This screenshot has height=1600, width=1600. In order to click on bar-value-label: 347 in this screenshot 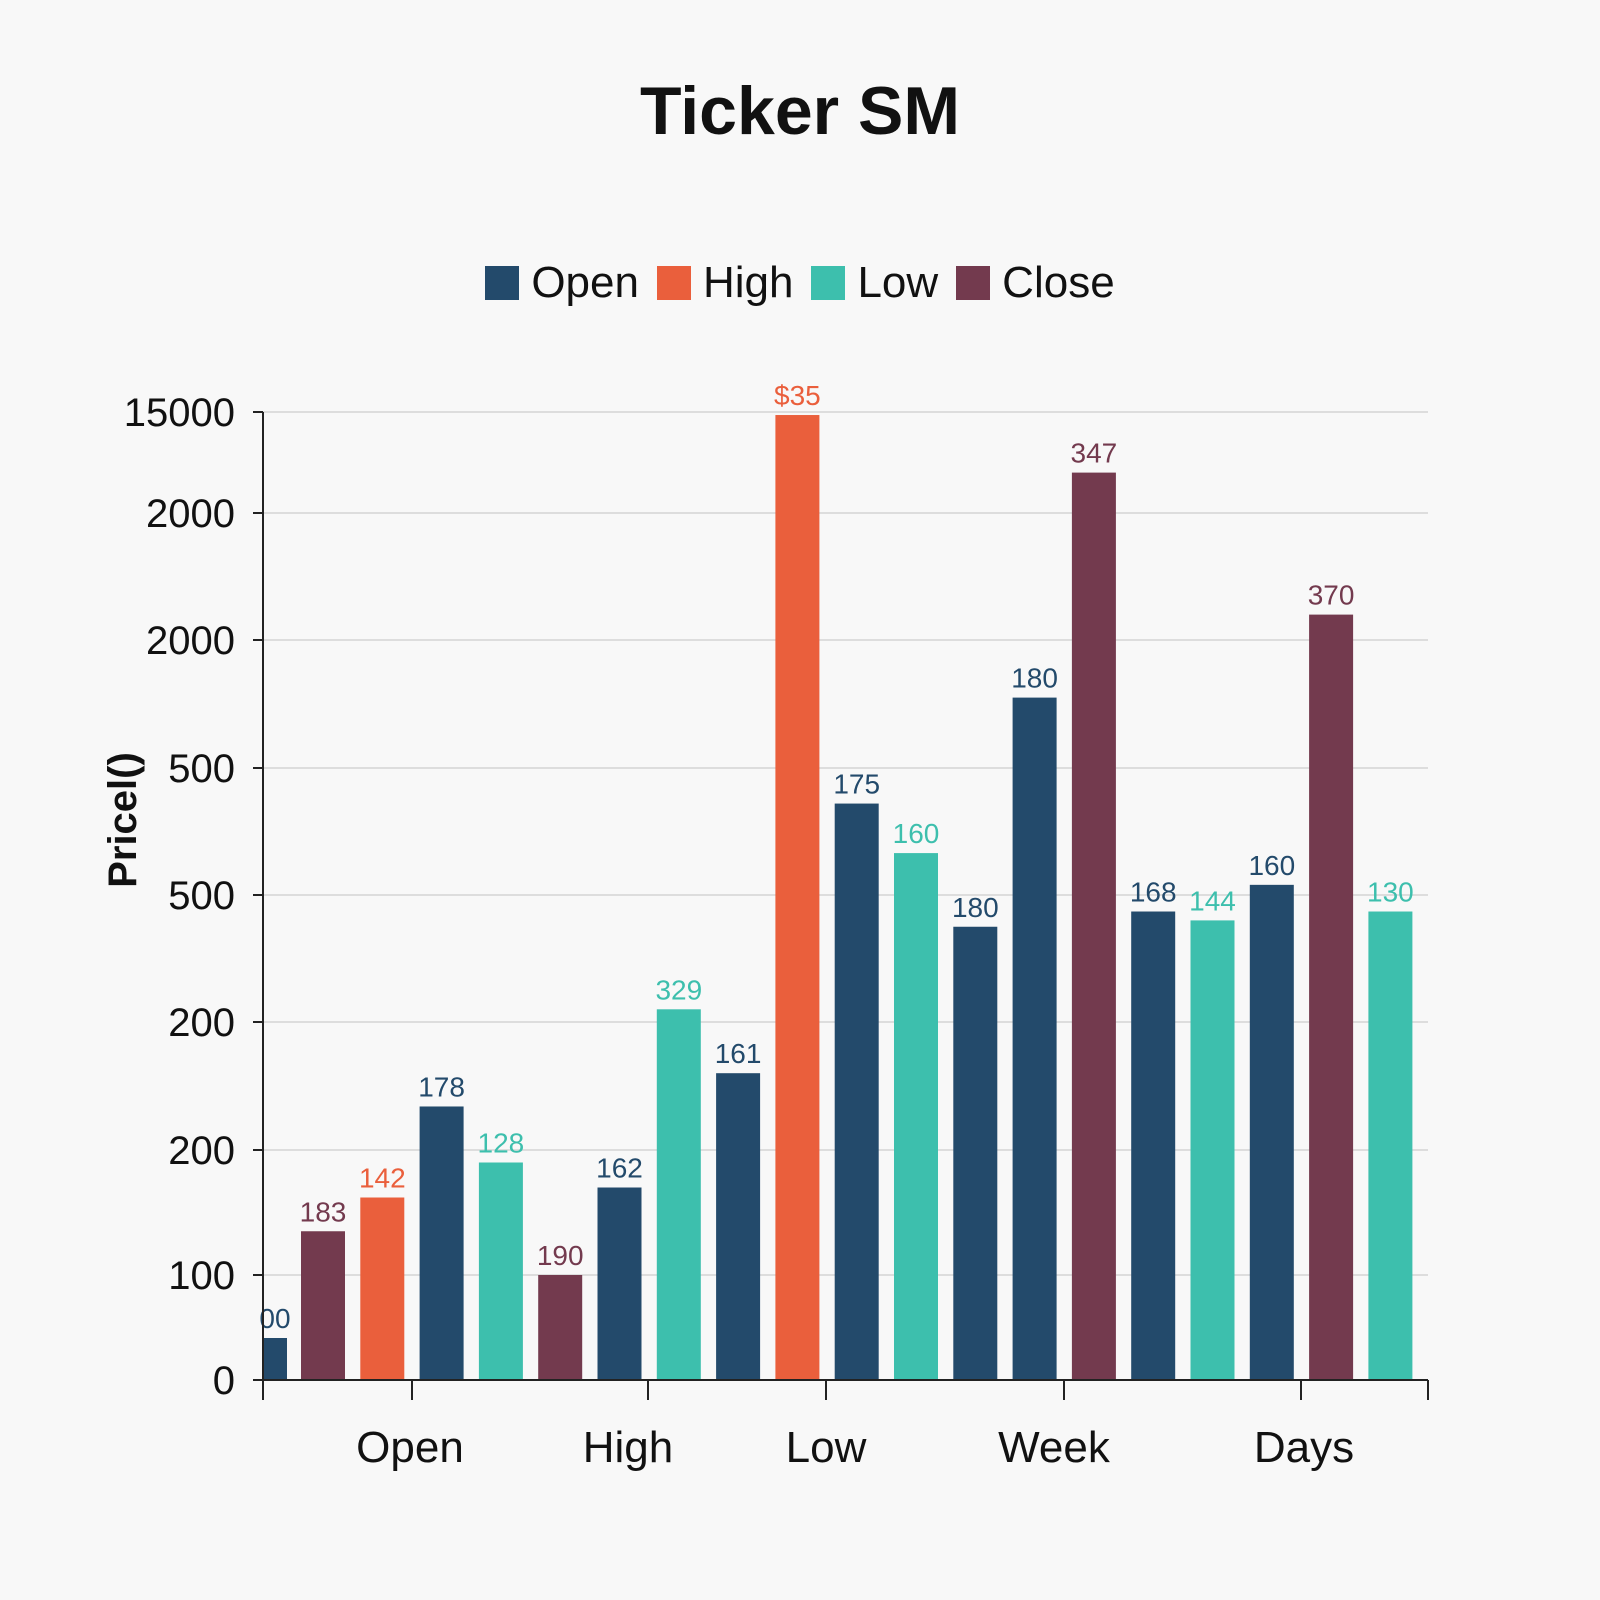, I will do `click(1094, 453)`.